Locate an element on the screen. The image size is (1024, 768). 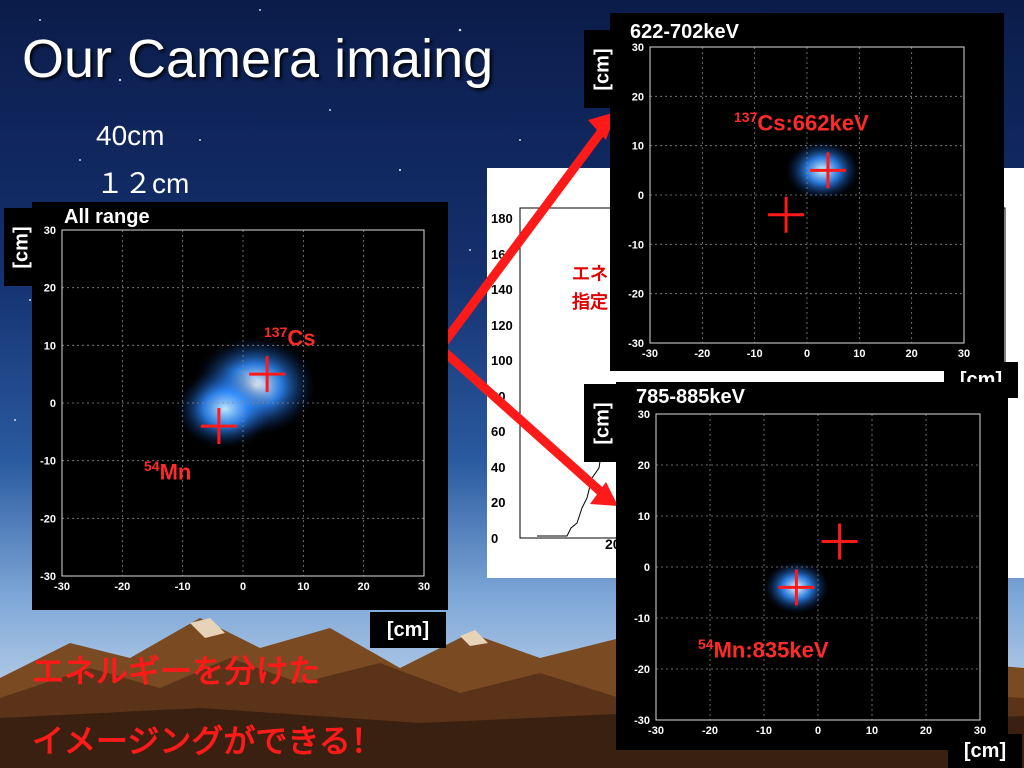
arrow-down-head is located at coordinates (604, 494).